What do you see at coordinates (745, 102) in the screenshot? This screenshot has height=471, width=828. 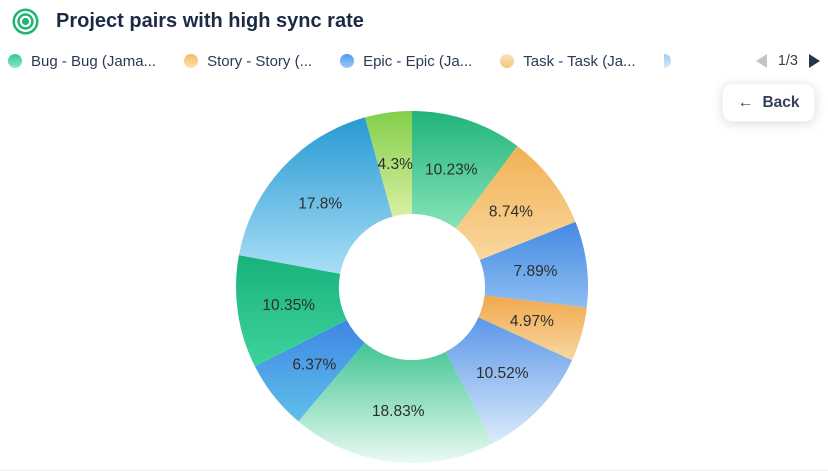 I see `left-arrow-icon: ←` at bounding box center [745, 102].